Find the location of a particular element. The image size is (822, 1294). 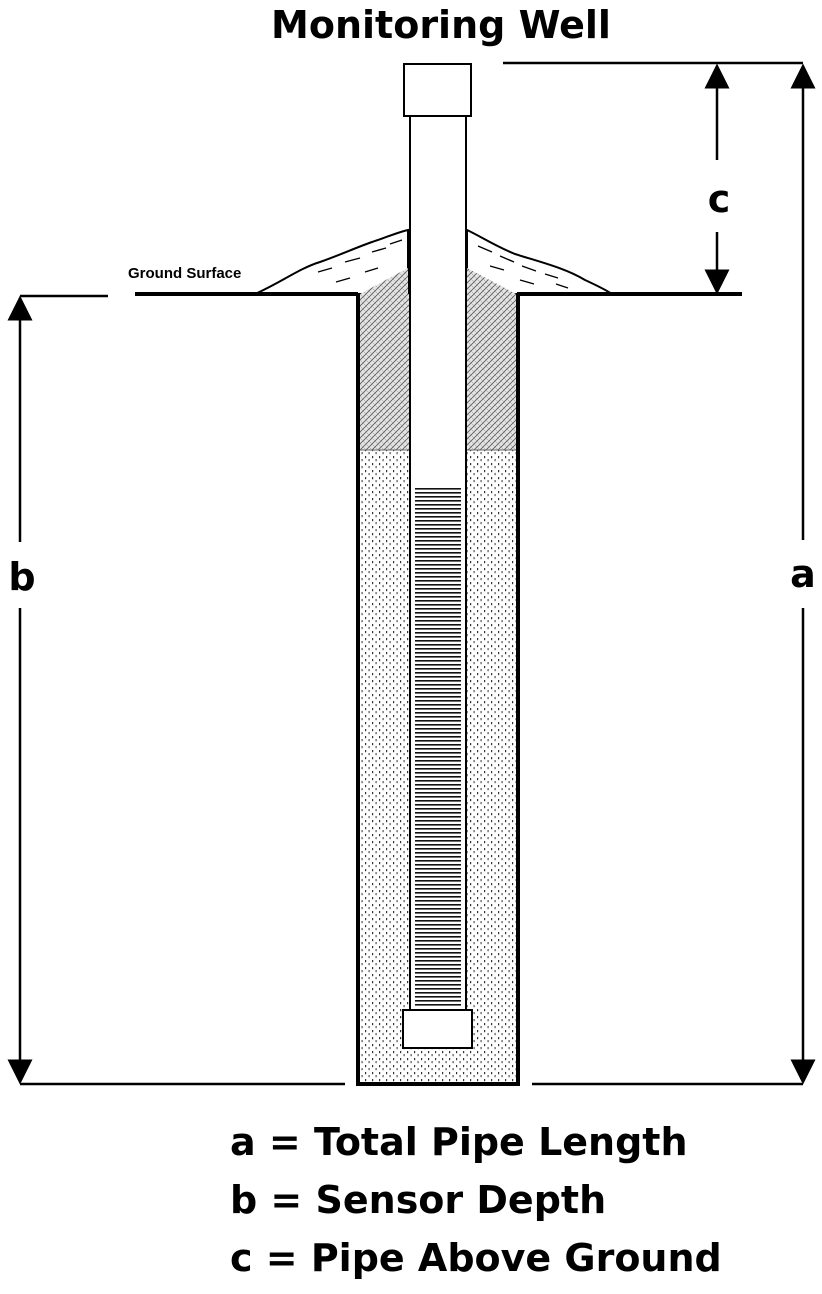

soil-mound is located at coordinates (435, 261).